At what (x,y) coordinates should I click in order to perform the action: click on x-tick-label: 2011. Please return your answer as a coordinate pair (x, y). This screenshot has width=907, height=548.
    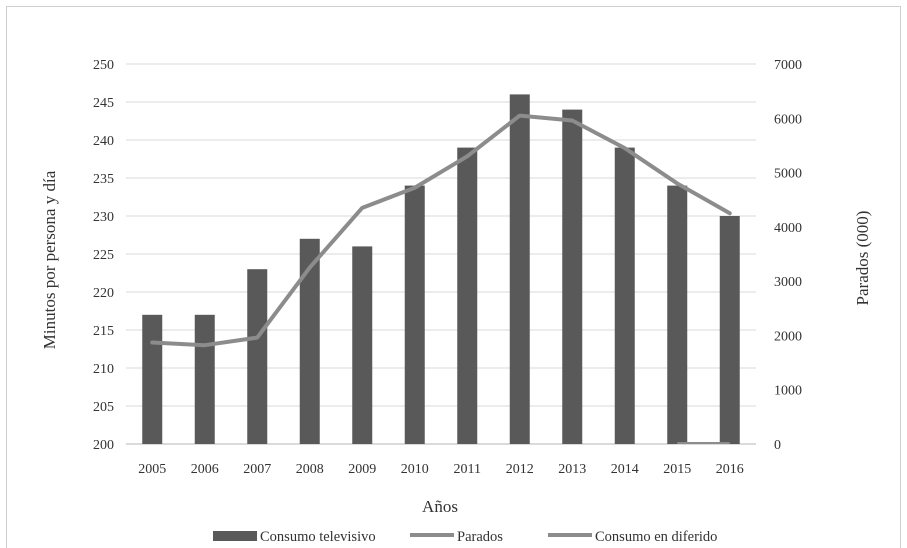
    Looking at the image, I should click on (467, 469).